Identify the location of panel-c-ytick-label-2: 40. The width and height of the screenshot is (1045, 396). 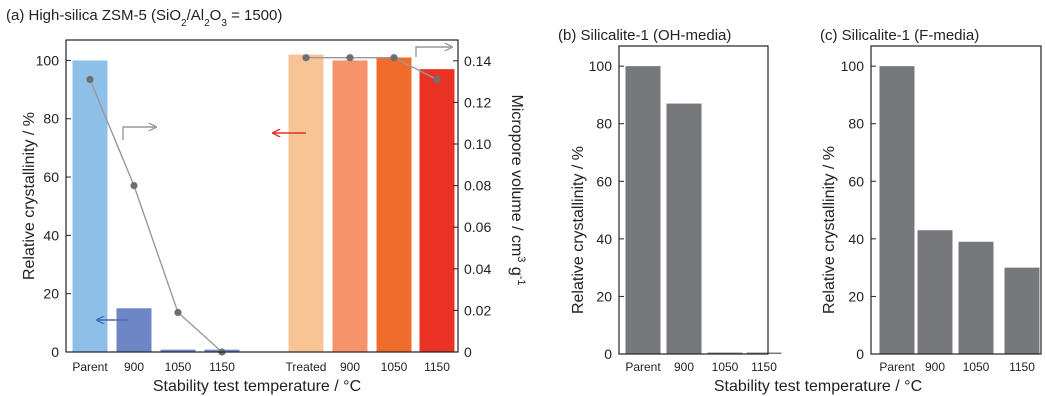
(856, 239).